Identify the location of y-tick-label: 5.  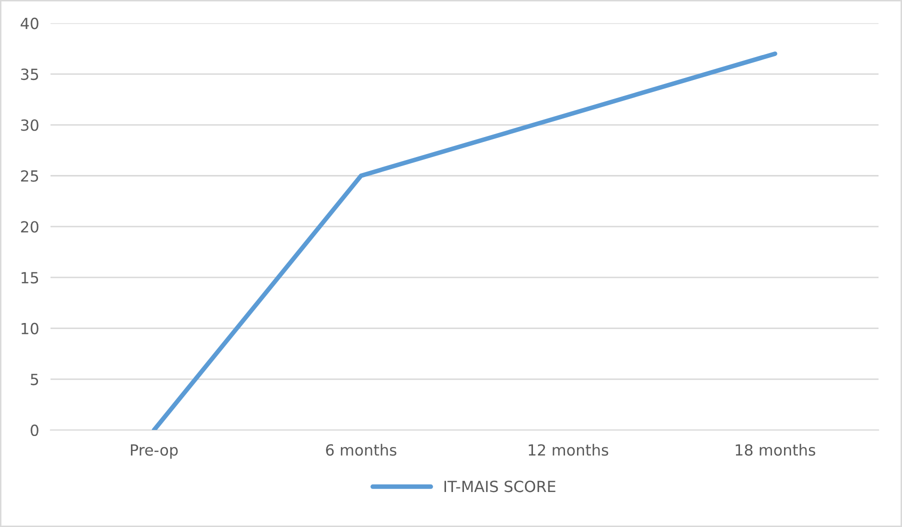
(34, 380).